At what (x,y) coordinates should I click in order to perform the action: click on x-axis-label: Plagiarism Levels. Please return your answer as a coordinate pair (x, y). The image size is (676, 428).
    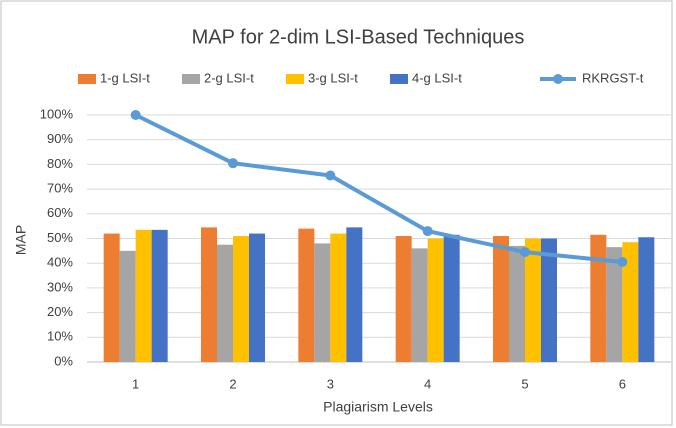
    Looking at the image, I should click on (378, 407).